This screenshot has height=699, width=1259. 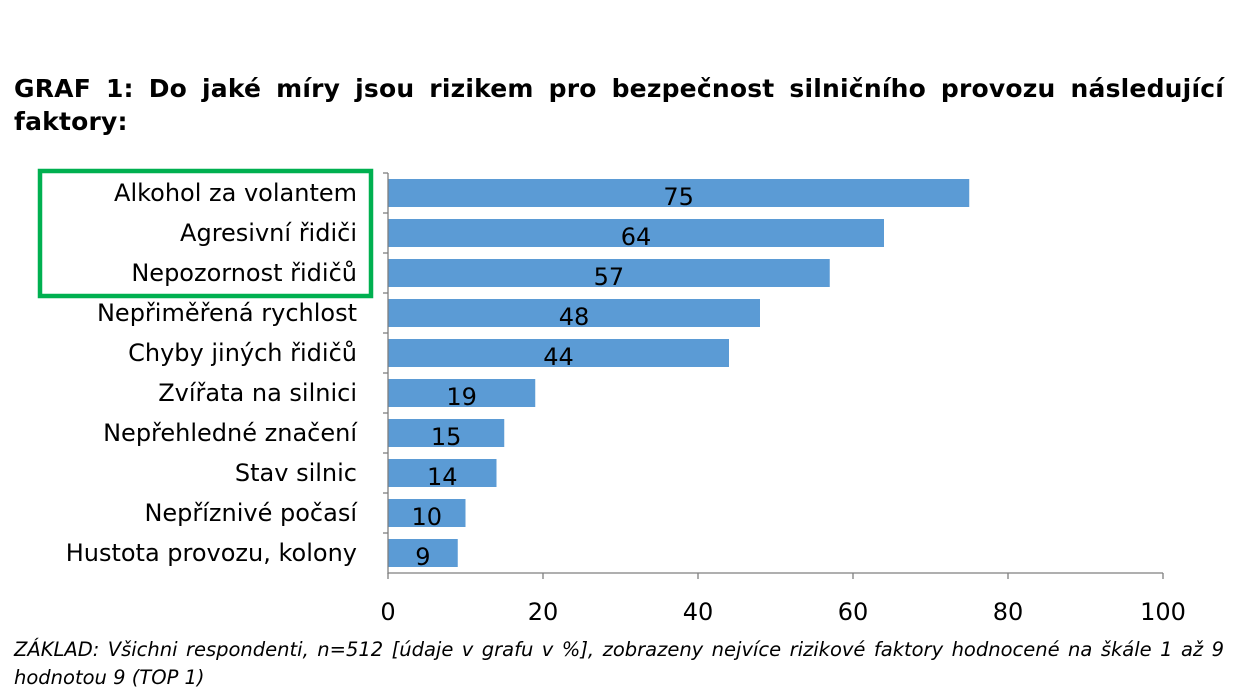 What do you see at coordinates (853, 612) in the screenshot?
I see `x-tick-label-60: 60` at bounding box center [853, 612].